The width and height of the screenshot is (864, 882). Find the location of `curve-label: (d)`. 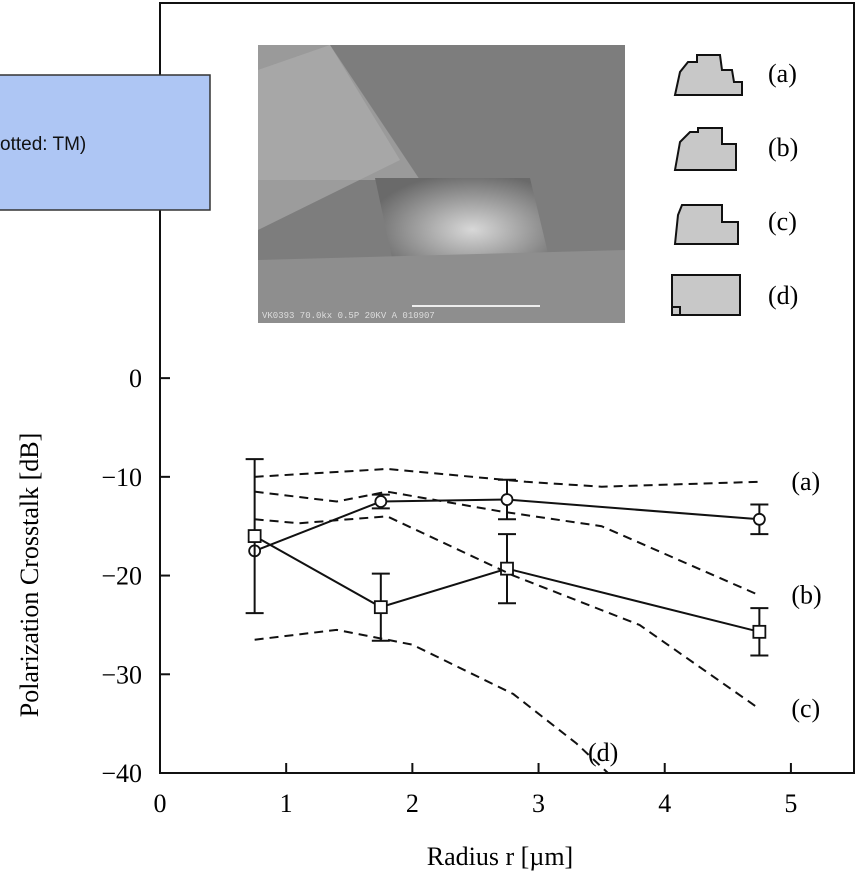

curve-label: (d) is located at coordinates (603, 752).